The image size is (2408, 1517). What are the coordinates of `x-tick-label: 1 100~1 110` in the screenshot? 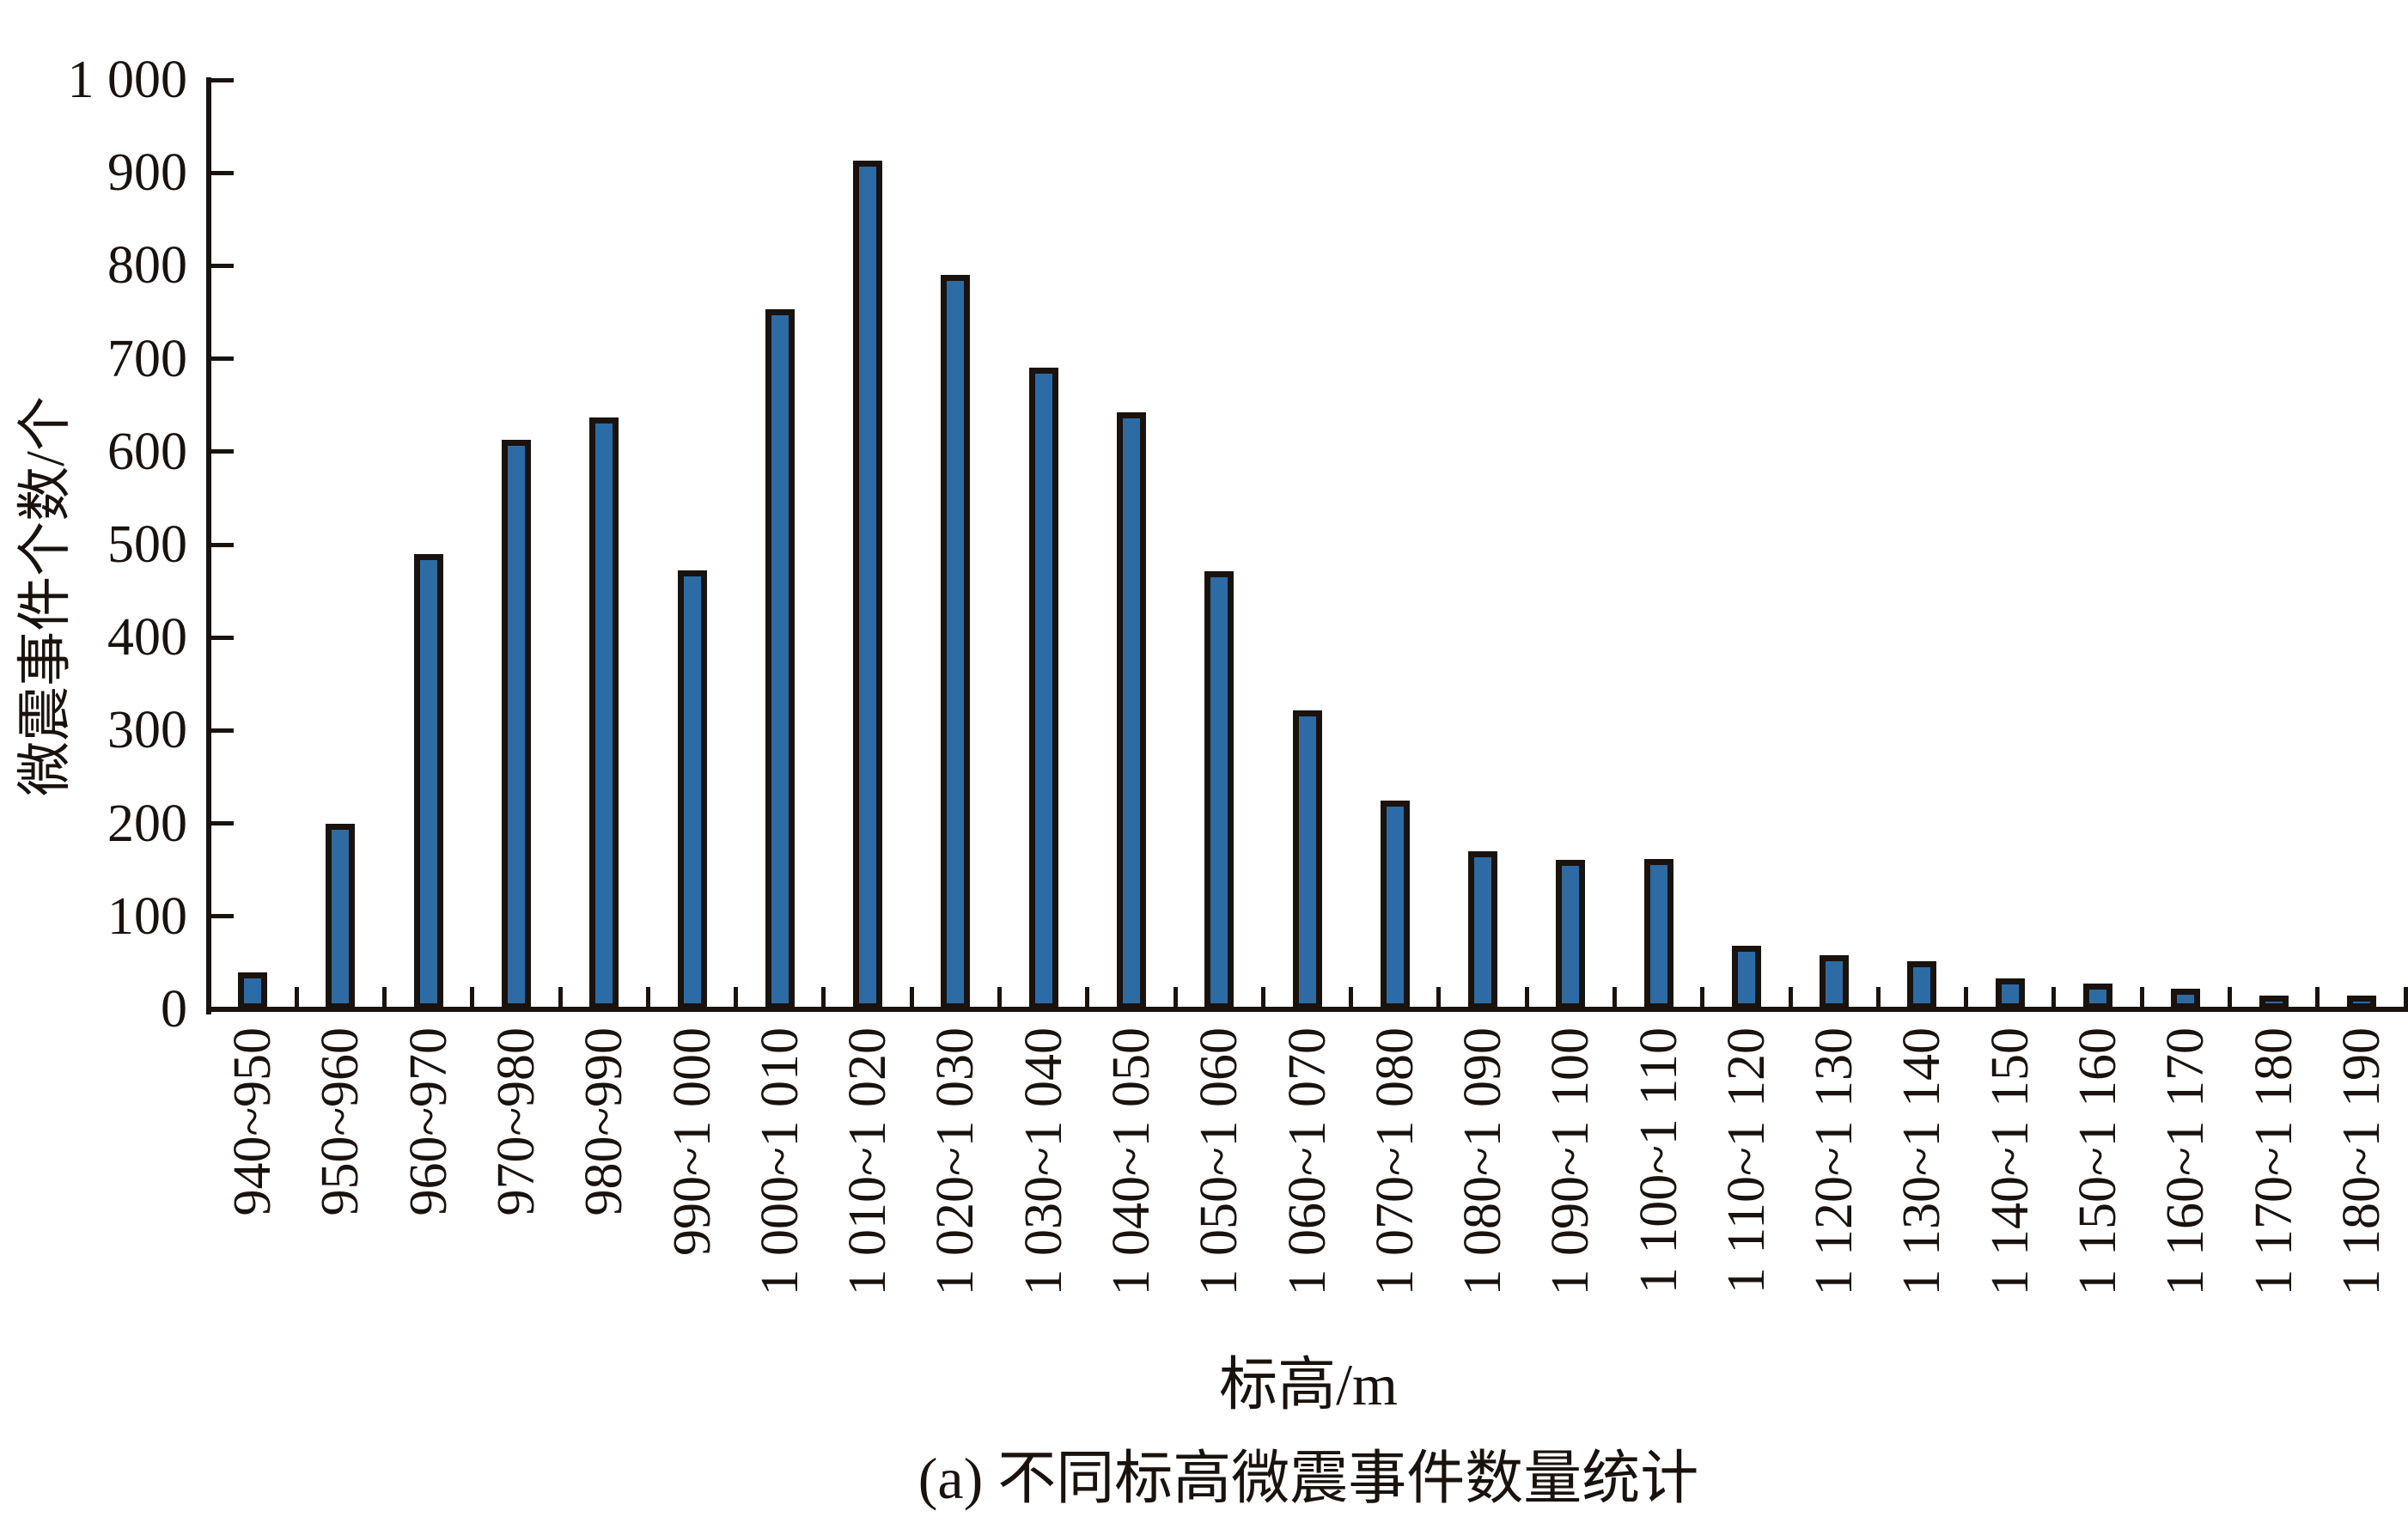 It's located at (1658, 1161).